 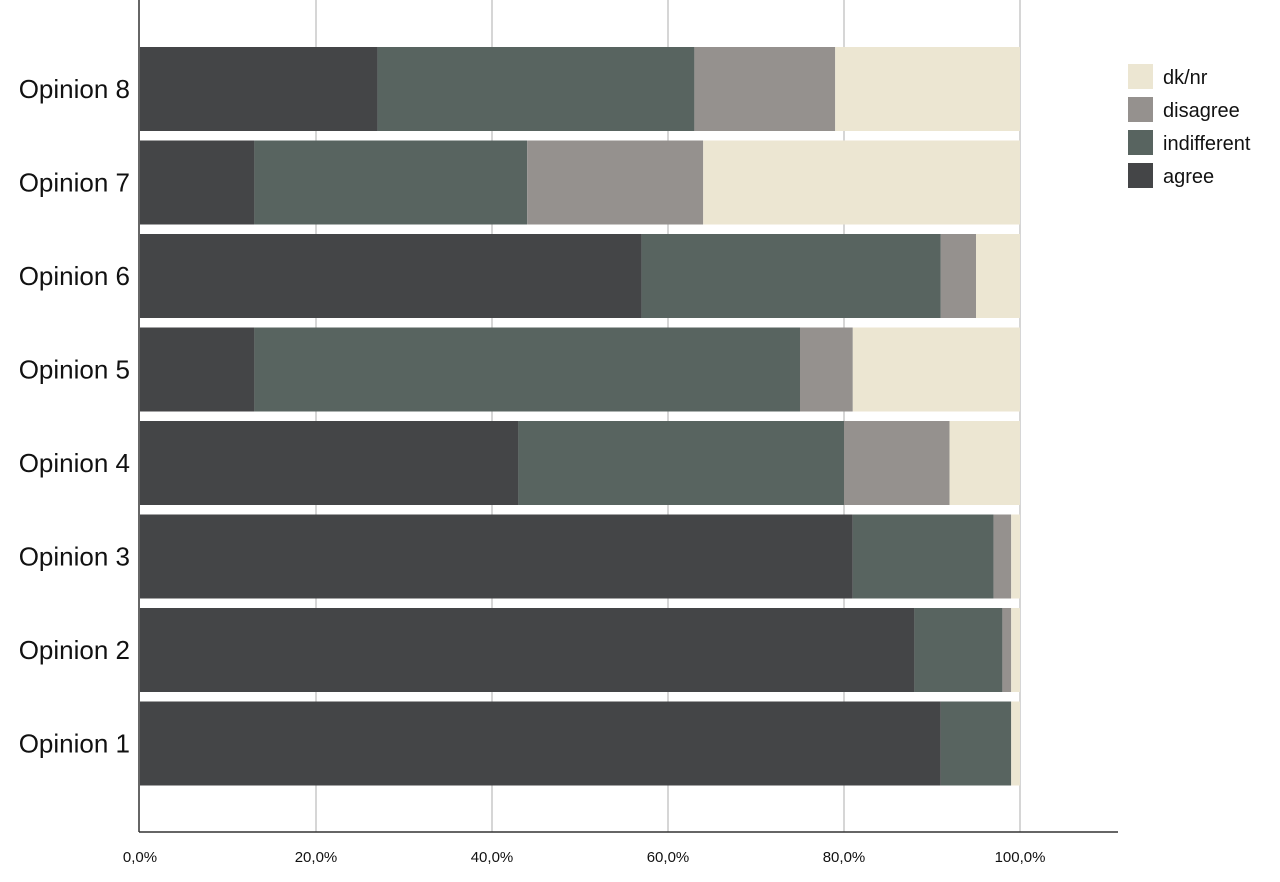 I want to click on legend-swatch-agree, so click(x=1140, y=175).